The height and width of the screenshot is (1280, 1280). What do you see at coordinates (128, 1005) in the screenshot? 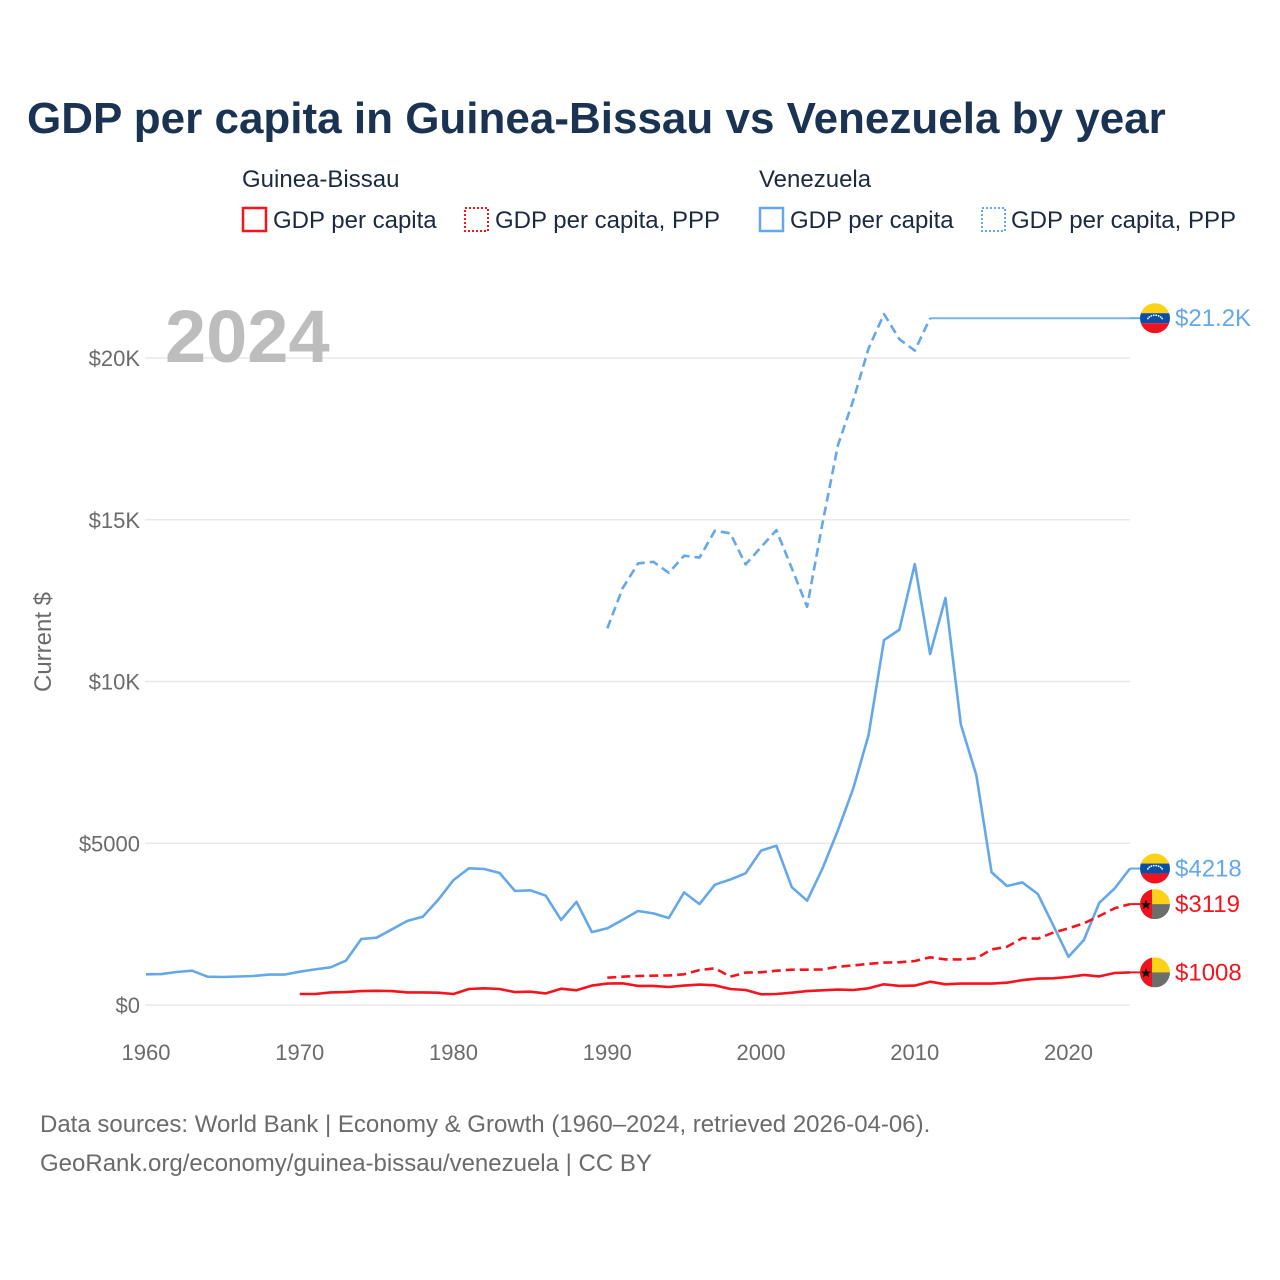
I see `y-tick-label: $0` at bounding box center [128, 1005].